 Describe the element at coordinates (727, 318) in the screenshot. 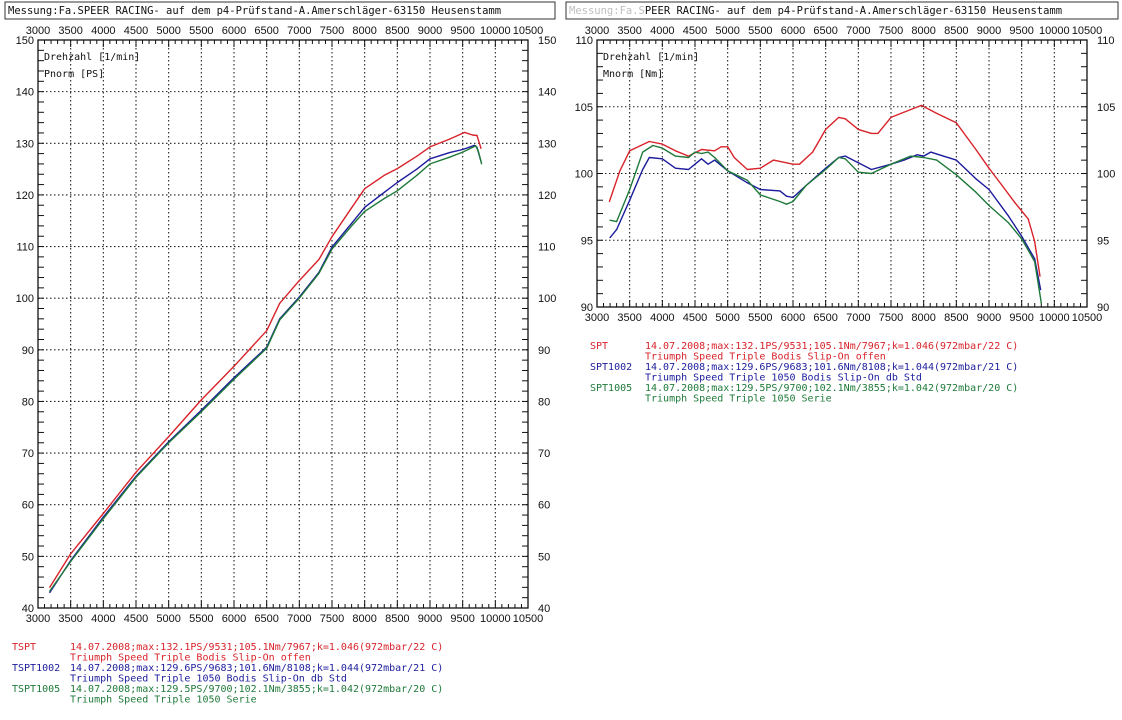

I see `x-tick-label-bottom: 5000` at that location.